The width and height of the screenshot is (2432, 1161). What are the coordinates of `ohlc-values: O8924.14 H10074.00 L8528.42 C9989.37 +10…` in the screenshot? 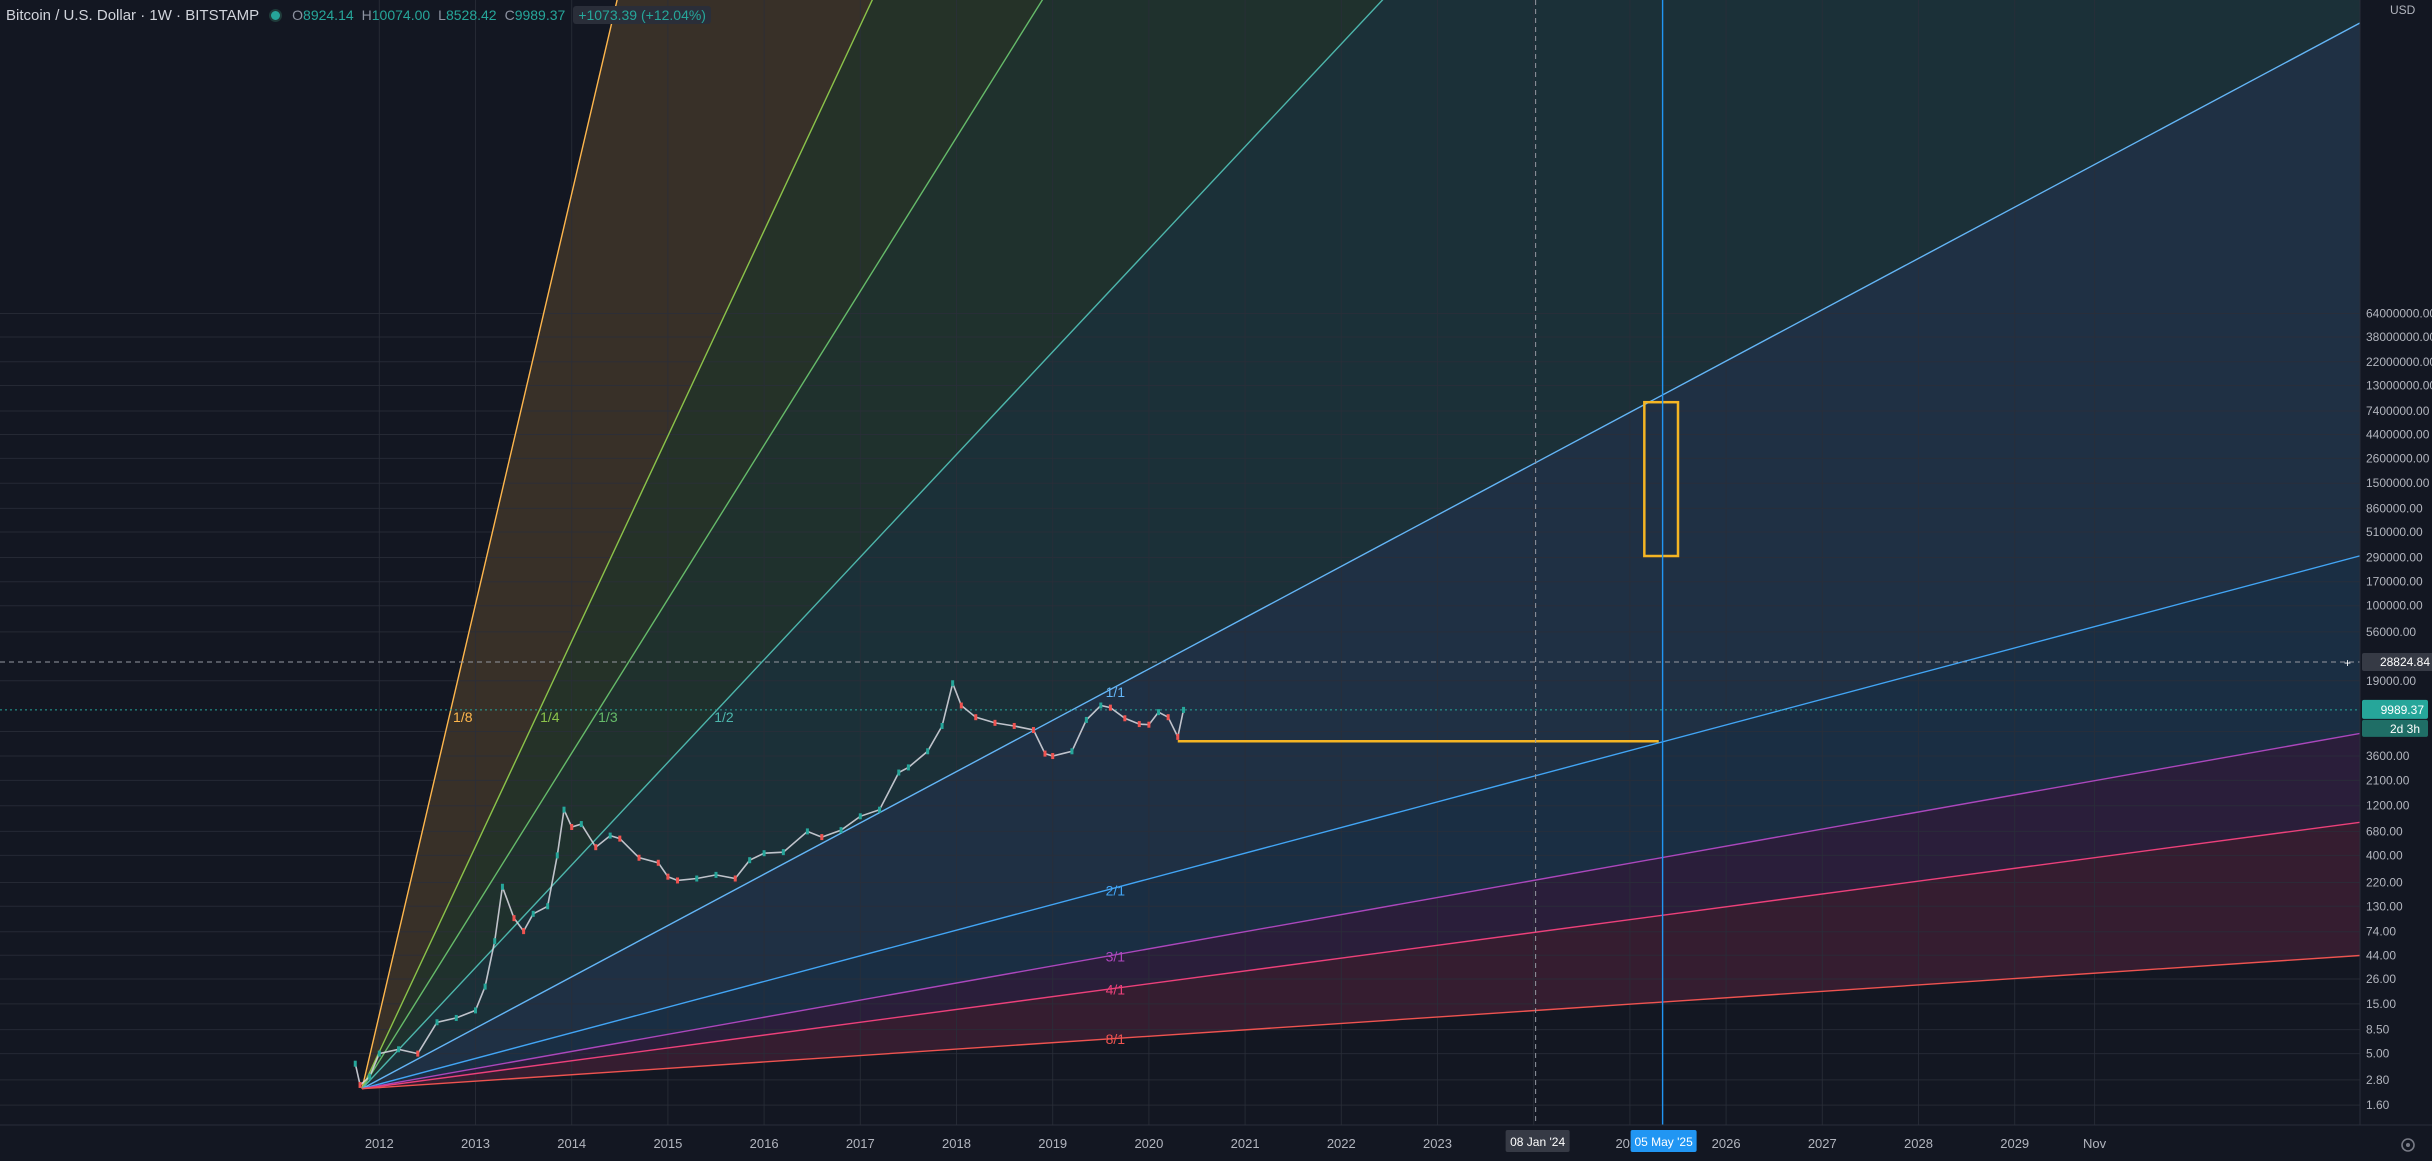 It's located at (501, 15).